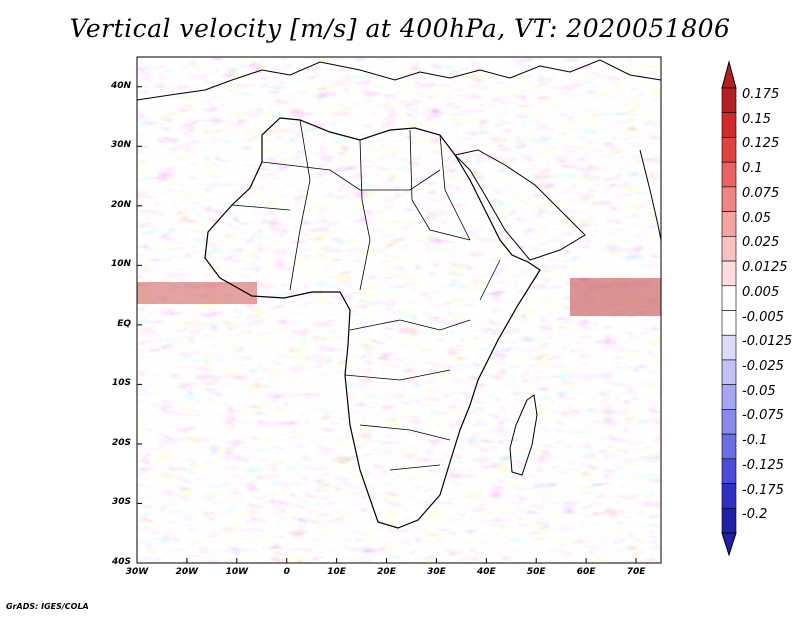  I want to click on colorbar, so click(729, 308).